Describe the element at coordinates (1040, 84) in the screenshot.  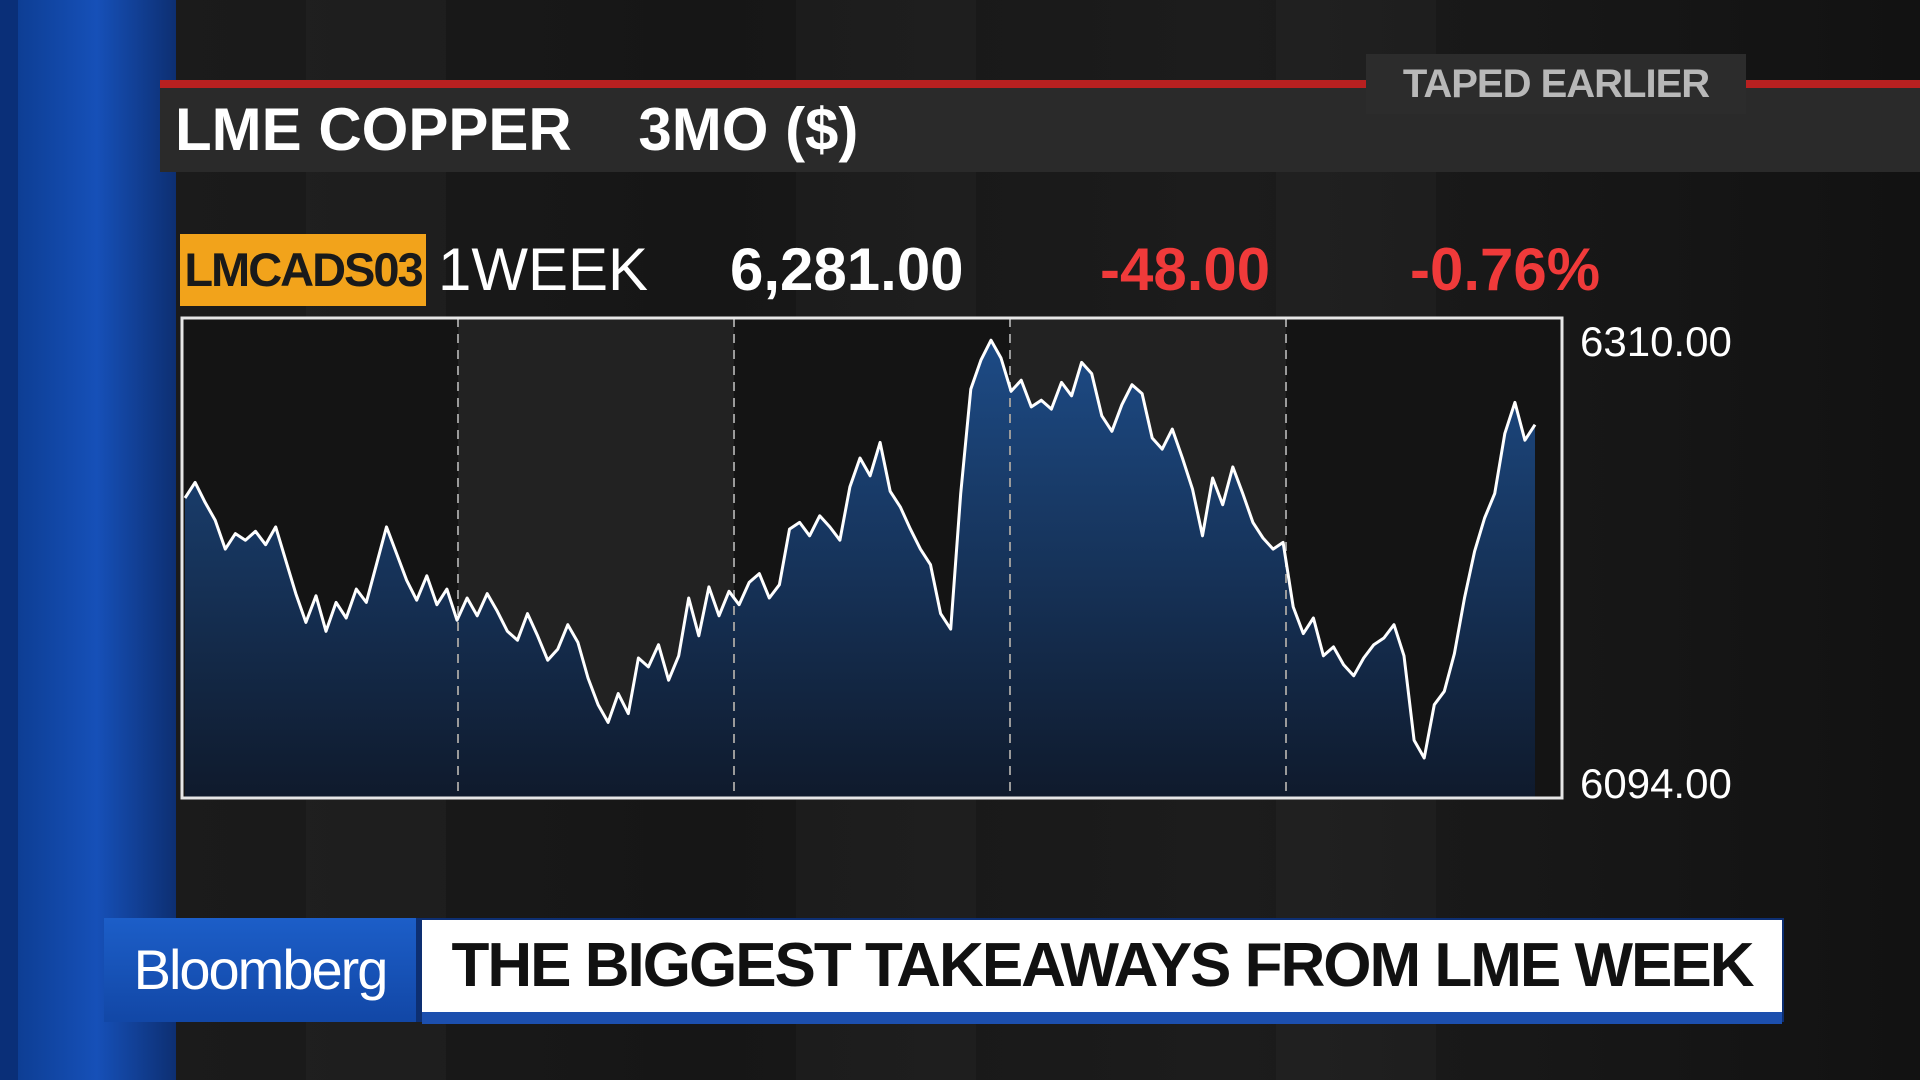
I see `header-red-rule` at that location.